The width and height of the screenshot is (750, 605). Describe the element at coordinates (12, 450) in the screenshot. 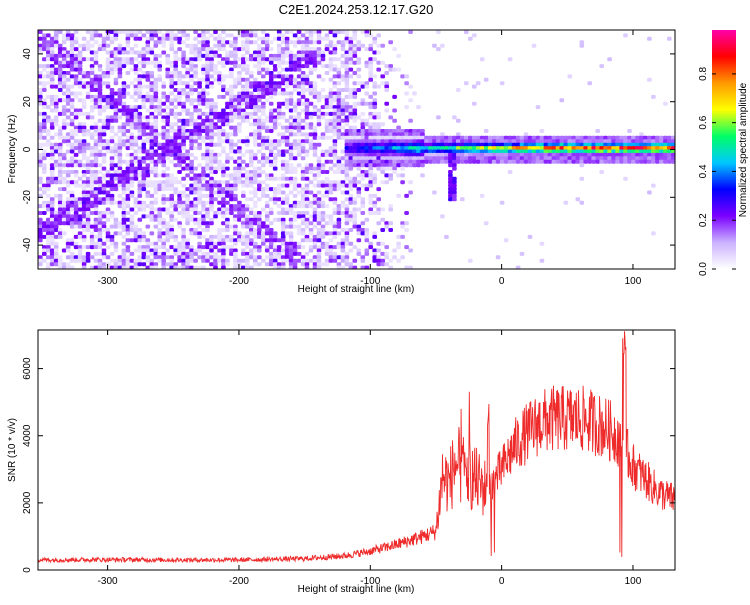

I see `snr-y-label: SNR (10 * v/v)` at that location.